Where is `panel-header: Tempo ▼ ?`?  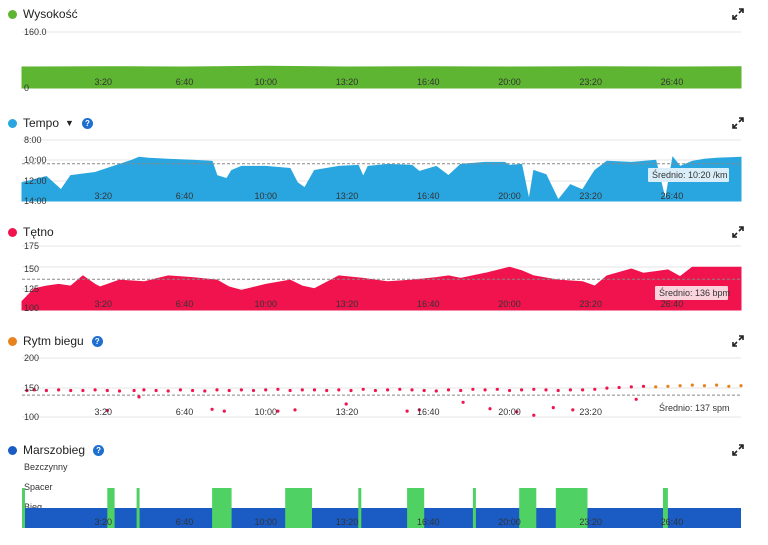 panel-header: Tempo ▼ ? is located at coordinates (50, 123).